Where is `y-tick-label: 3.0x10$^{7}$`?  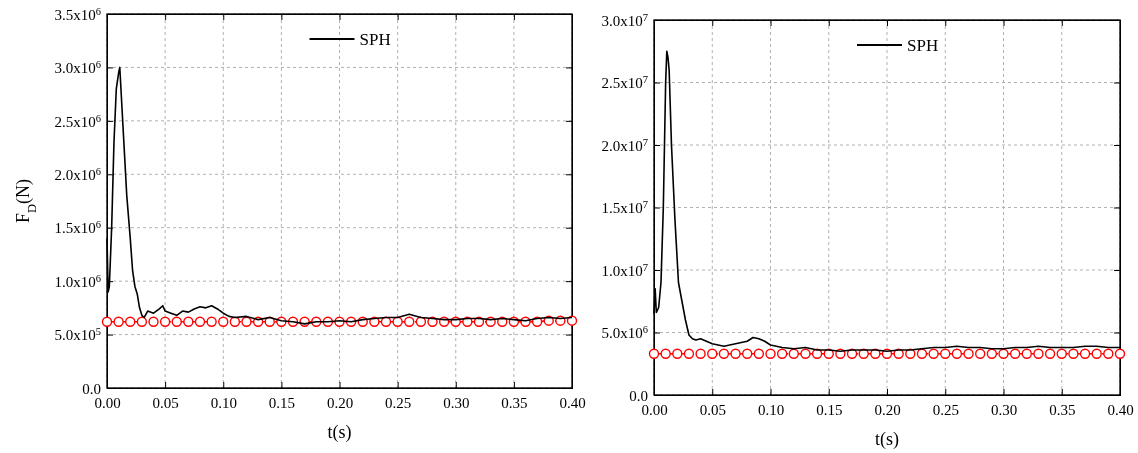 y-tick-label: 3.0x10$^{7}$ is located at coordinates (624, 20).